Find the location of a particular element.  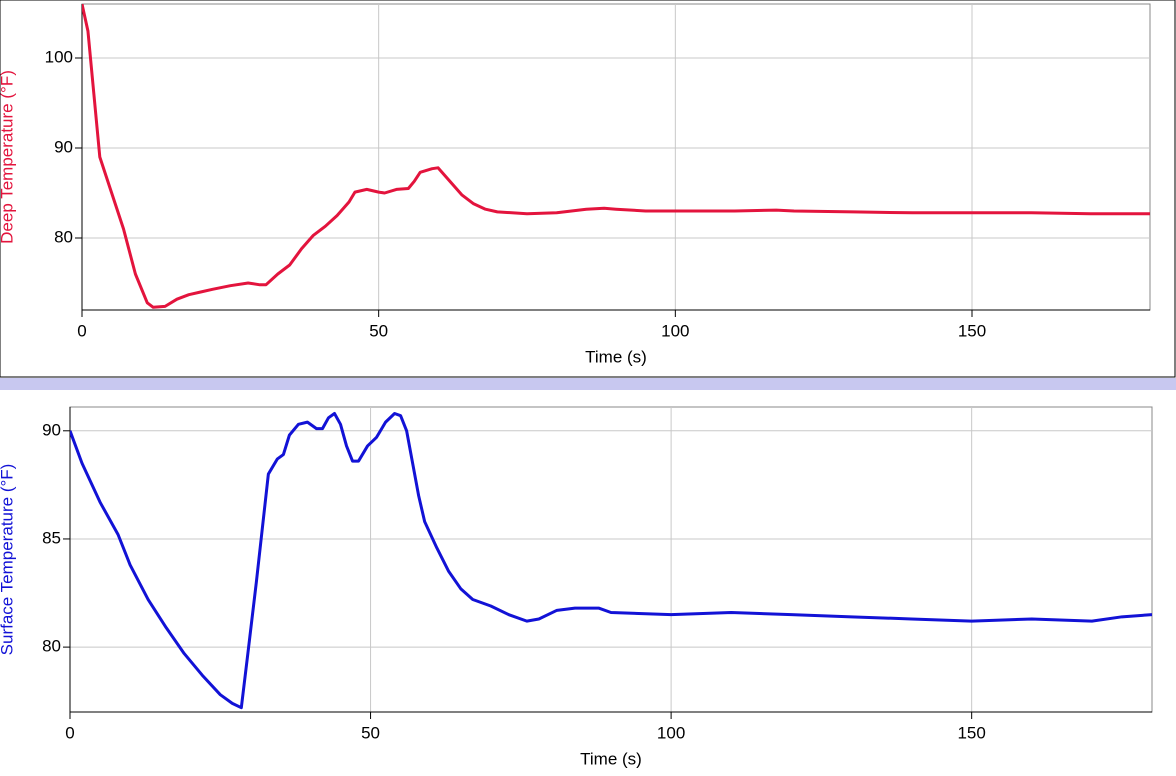

y-axis-label: Surface Temperature (°F) is located at coordinates (8, 560).